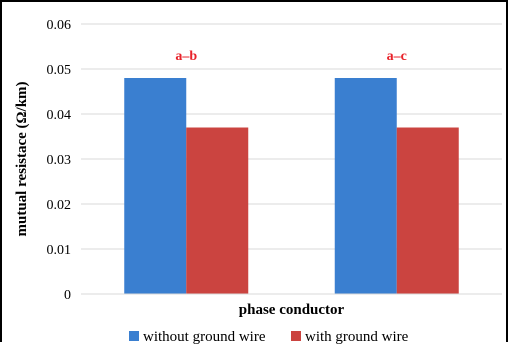 The width and height of the screenshot is (508, 344). What do you see at coordinates (292, 310) in the screenshot?
I see `x-axis-title: phase conductor` at bounding box center [292, 310].